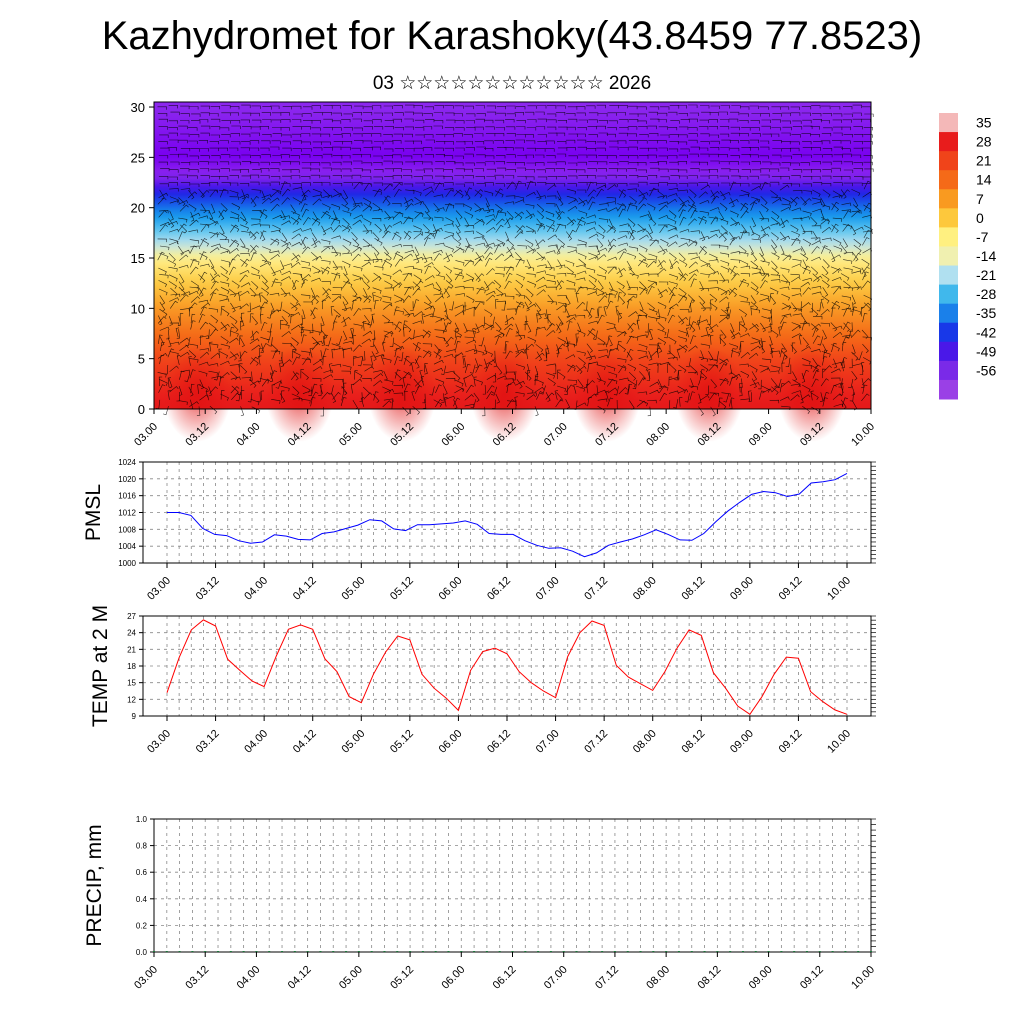 Image resolution: width=1024 pixels, height=1024 pixels. Describe the element at coordinates (986, 351) in the screenshot. I see `colorbar-label: -49` at that location.